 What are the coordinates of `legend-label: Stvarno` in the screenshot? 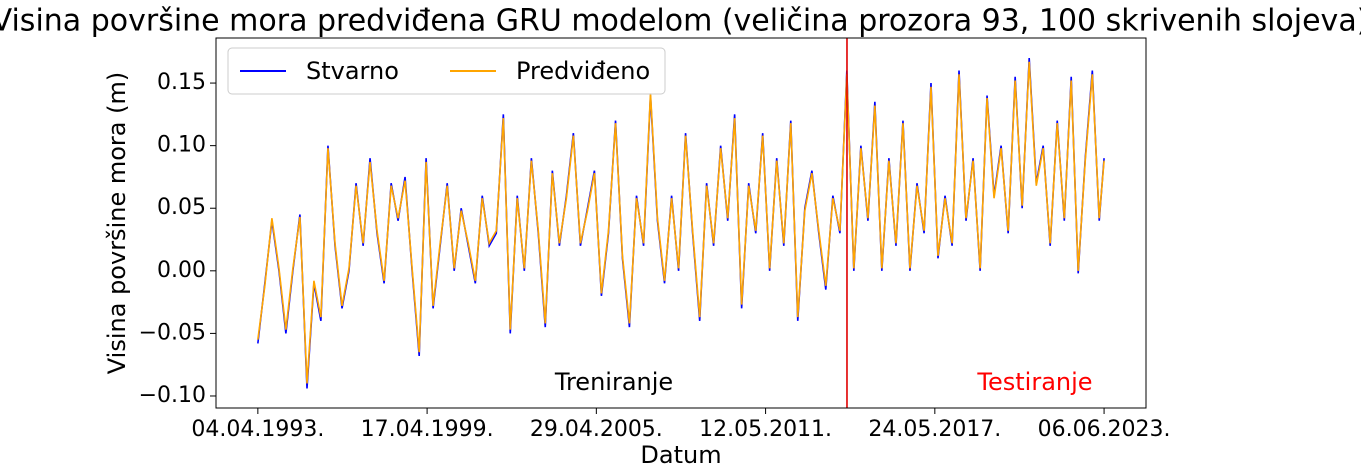 It's located at (352, 71).